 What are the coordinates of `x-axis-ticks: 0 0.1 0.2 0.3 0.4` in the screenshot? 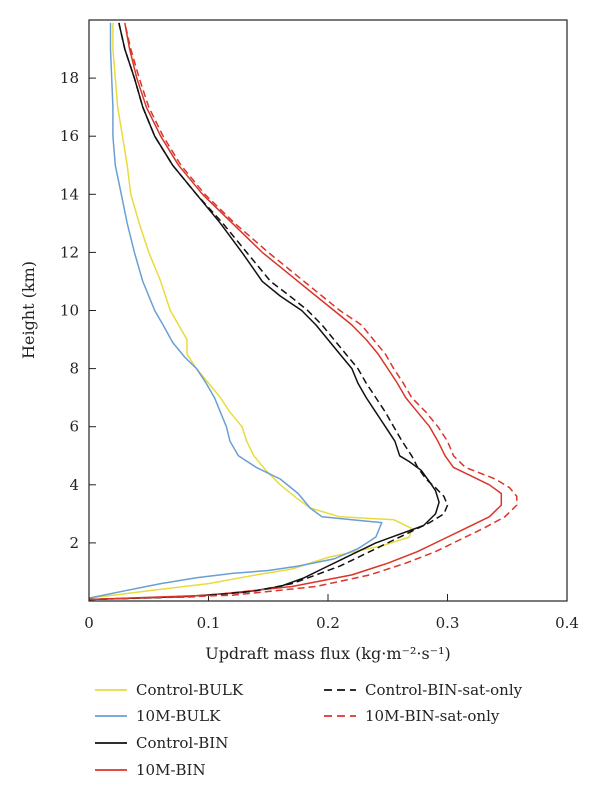 It's located at (331, 613).